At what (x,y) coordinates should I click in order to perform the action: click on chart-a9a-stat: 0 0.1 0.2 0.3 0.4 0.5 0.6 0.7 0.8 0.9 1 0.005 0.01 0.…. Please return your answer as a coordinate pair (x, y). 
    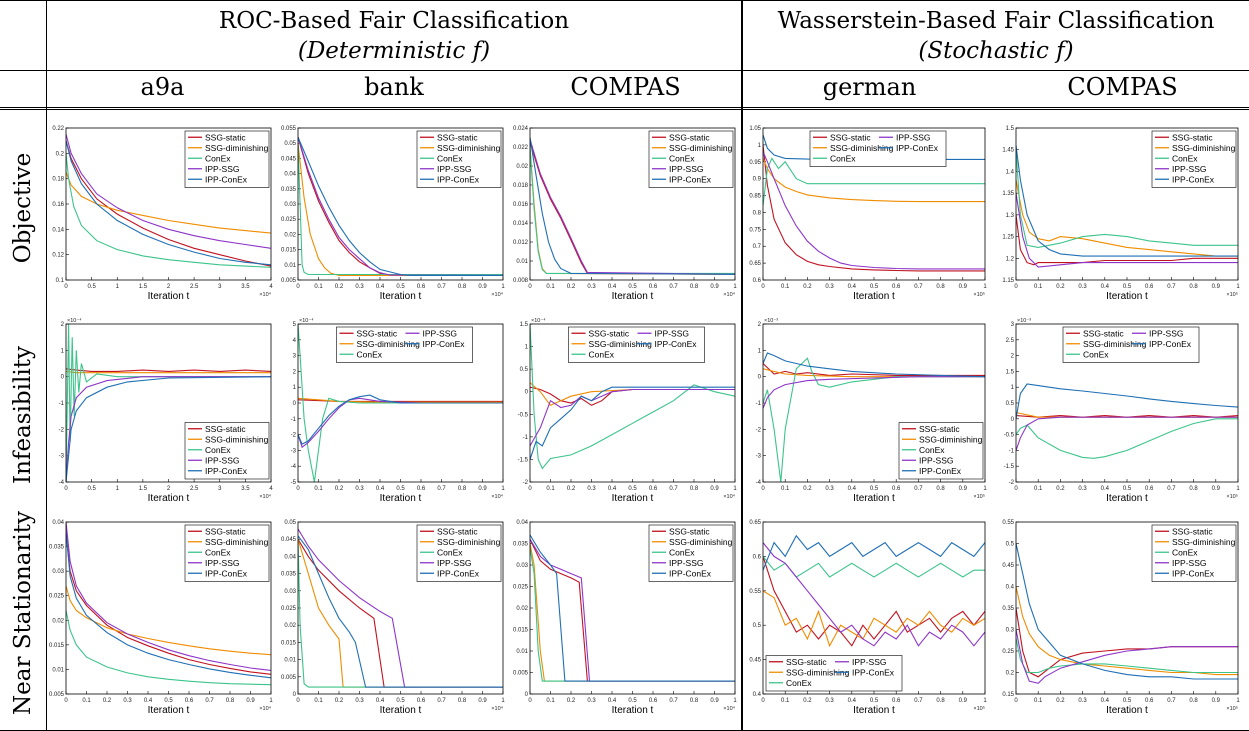
    Looking at the image, I should click on (161, 618).